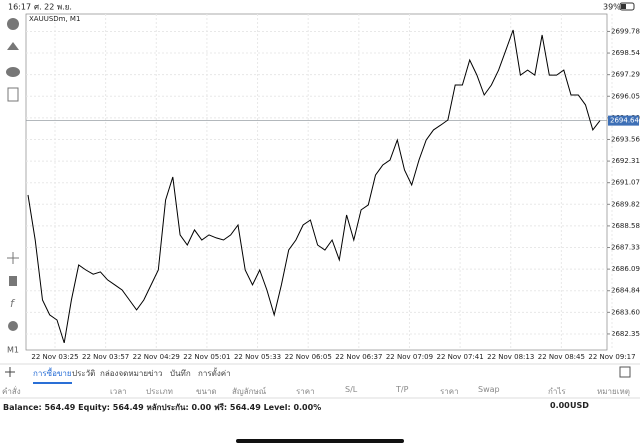  What do you see at coordinates (10, 372) in the screenshot?
I see `icon-add` at bounding box center [10, 372].